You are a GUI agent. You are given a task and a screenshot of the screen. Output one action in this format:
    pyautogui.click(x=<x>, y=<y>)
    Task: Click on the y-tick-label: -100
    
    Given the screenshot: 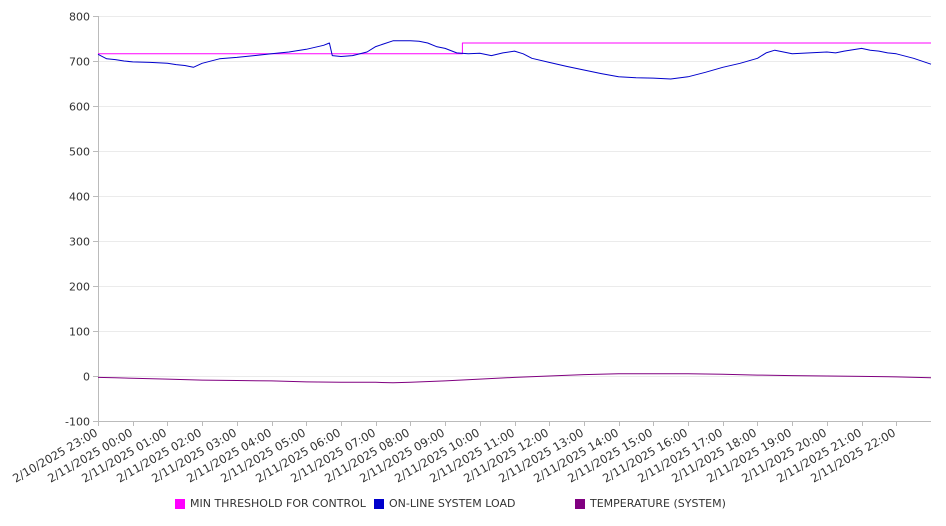 What is the action you would take?
    pyautogui.click(x=77, y=422)
    